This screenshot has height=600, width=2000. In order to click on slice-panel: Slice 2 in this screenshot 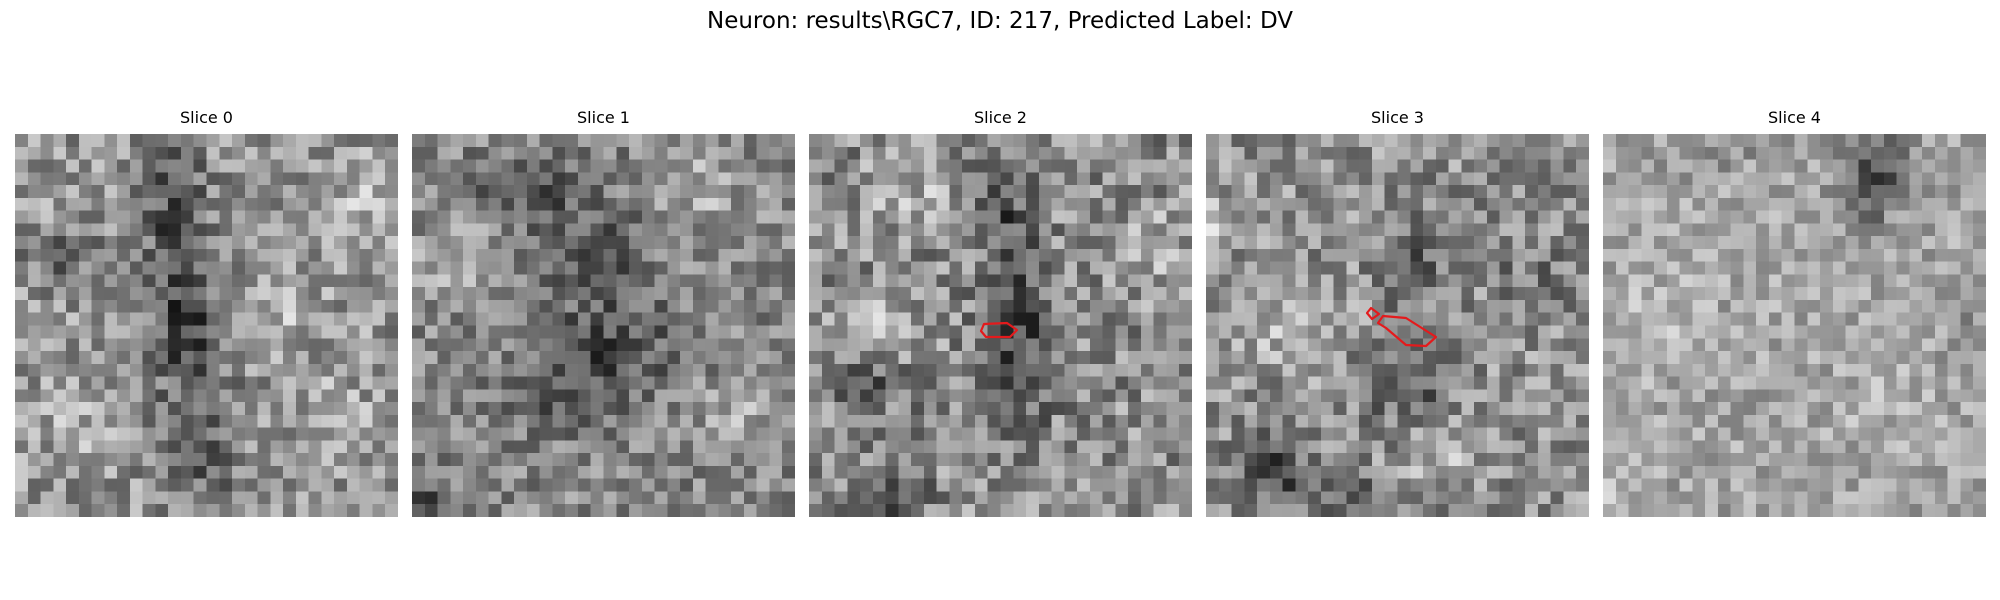, I will do `click(1000, 312)`.